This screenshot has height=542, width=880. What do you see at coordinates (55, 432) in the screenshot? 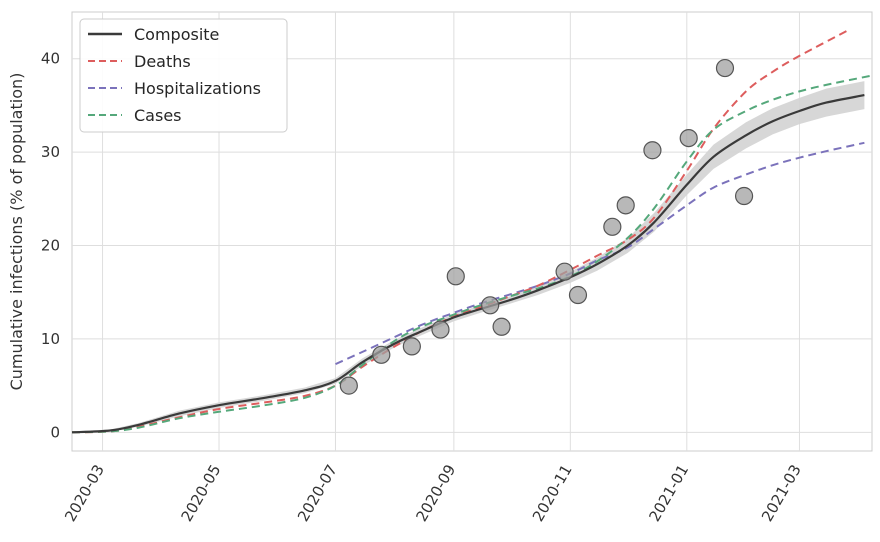
I see `y-tick-label: 0` at bounding box center [55, 432].